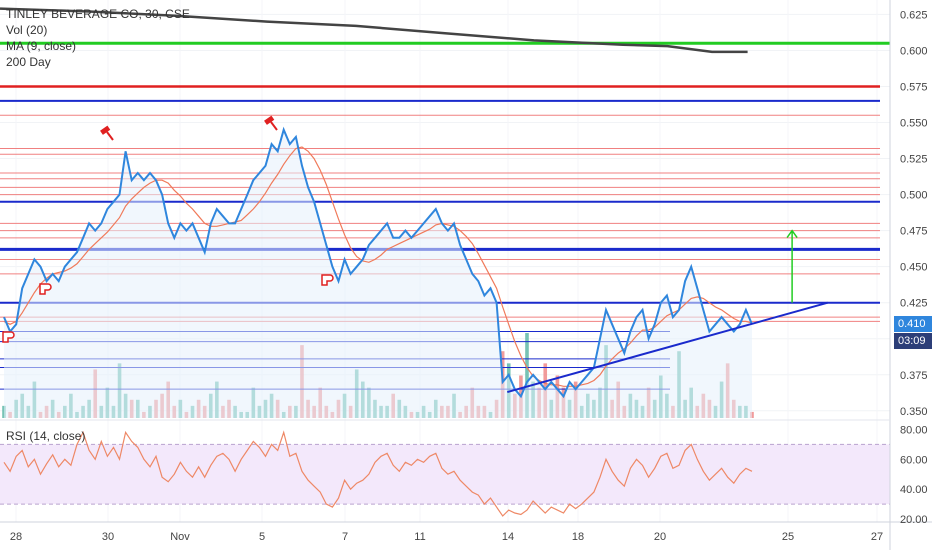 This screenshot has height=550, width=932. I want to click on price-tick-label: 0.575, so click(914, 87).